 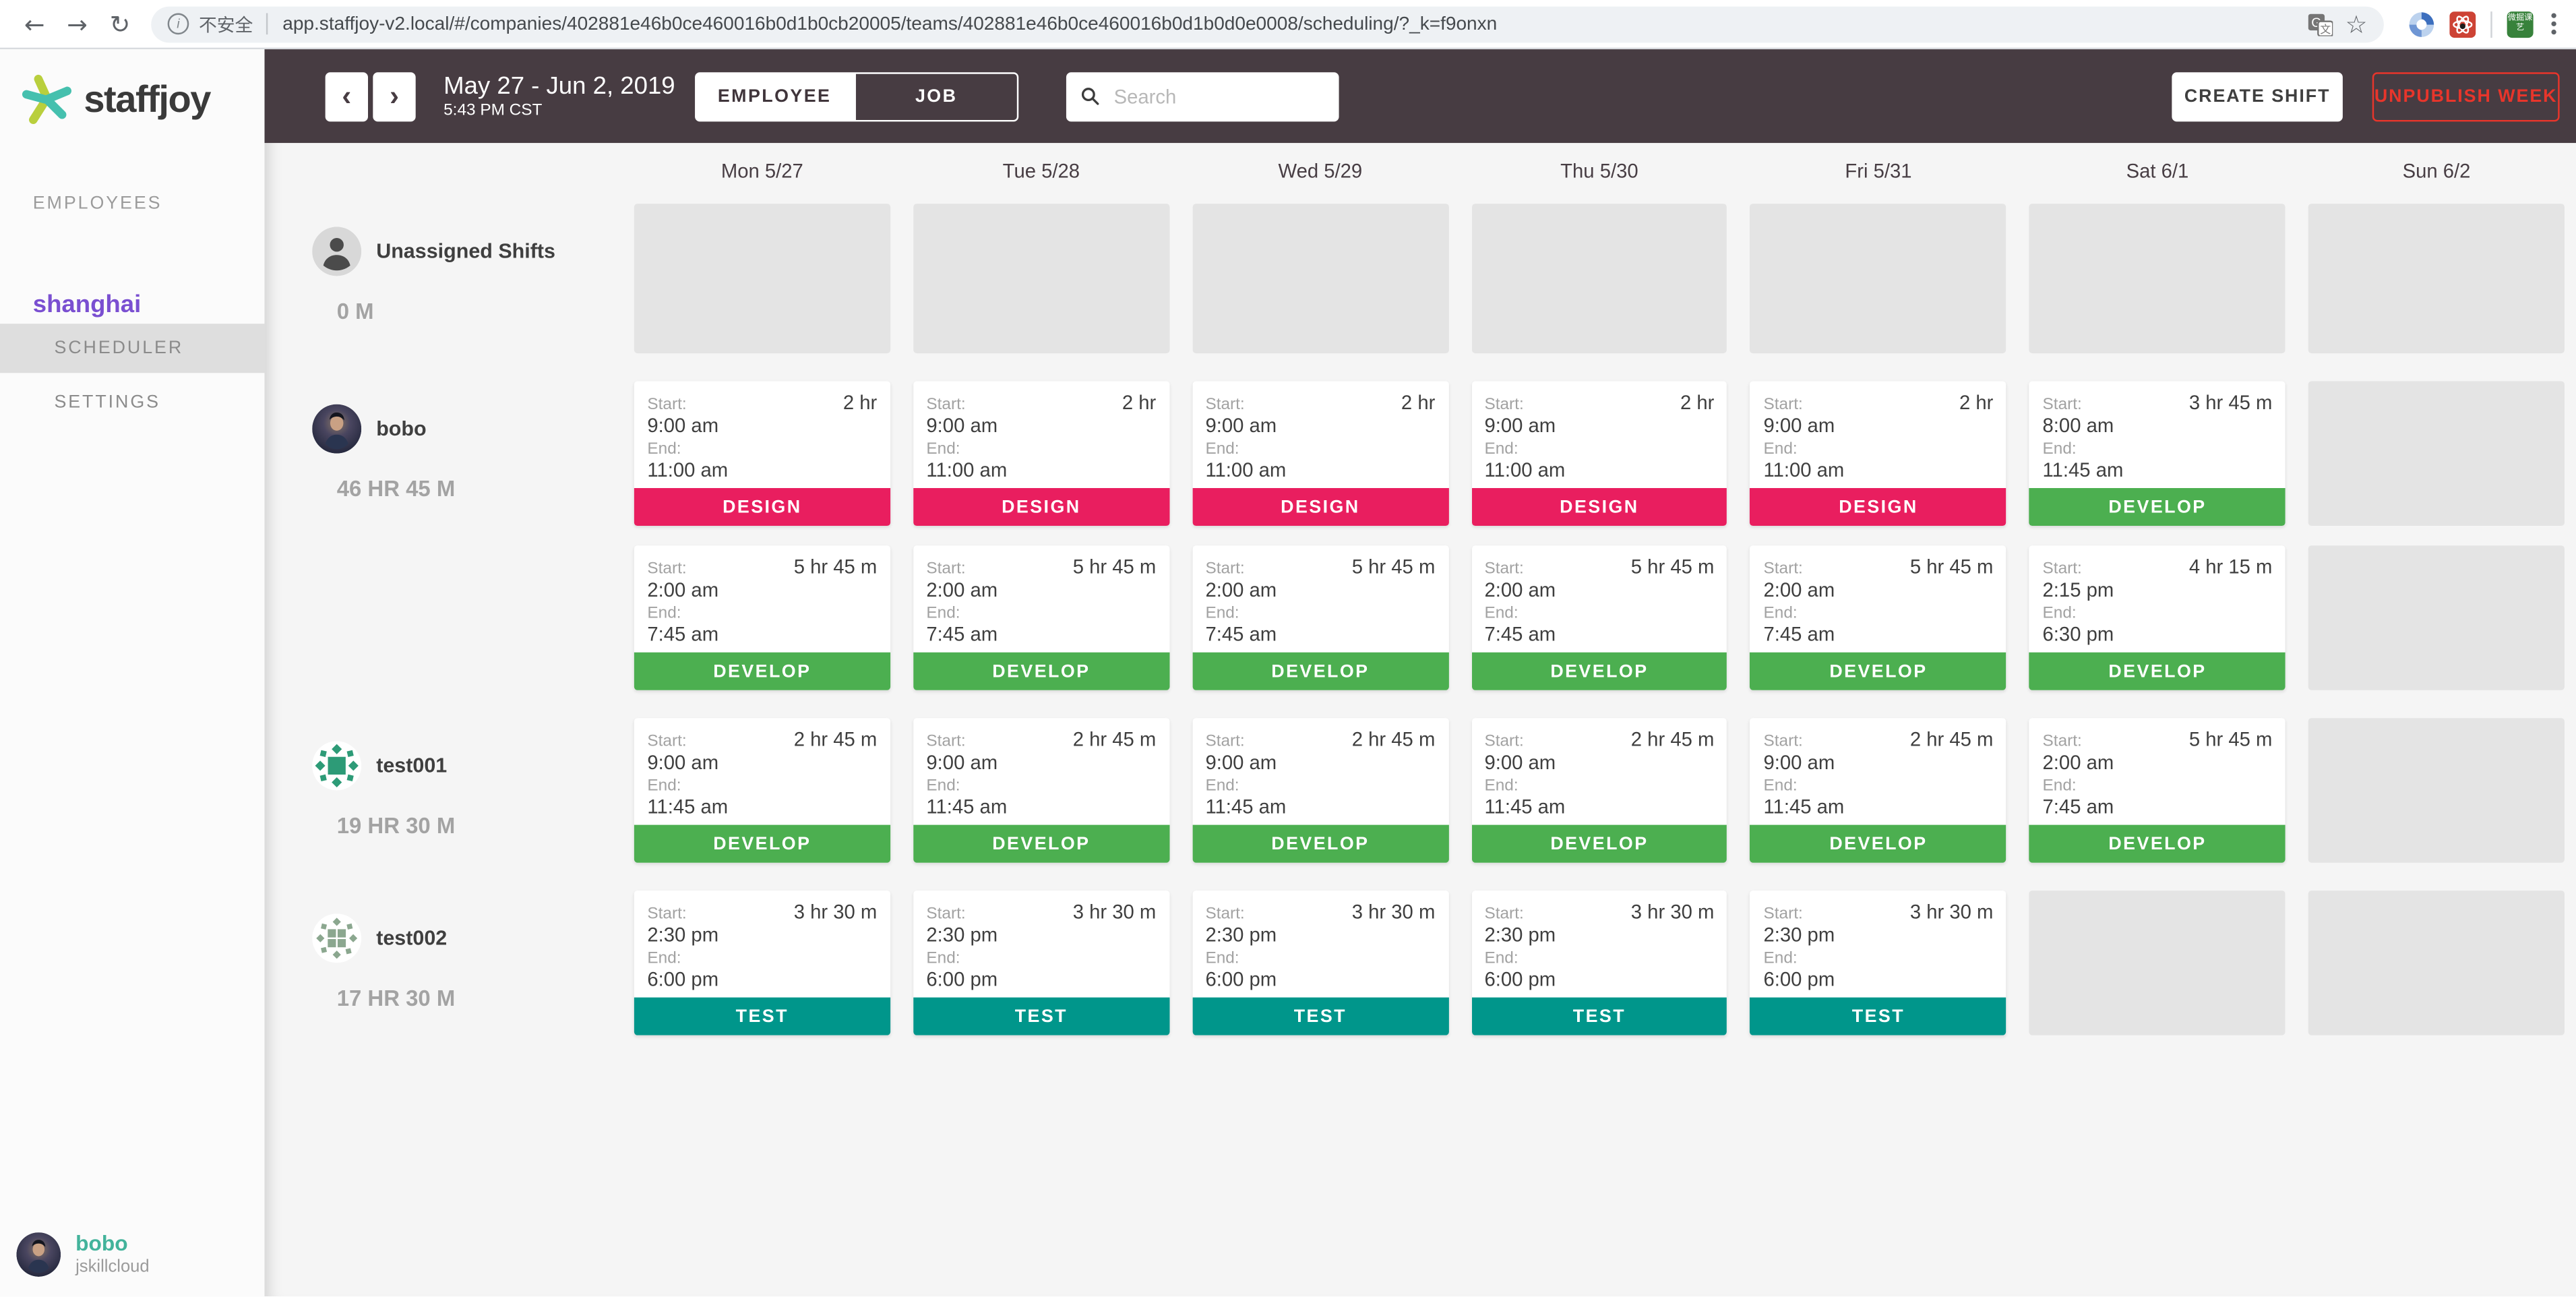 What do you see at coordinates (46, 99) in the screenshot?
I see `staffjoy-asterisk-icon` at bounding box center [46, 99].